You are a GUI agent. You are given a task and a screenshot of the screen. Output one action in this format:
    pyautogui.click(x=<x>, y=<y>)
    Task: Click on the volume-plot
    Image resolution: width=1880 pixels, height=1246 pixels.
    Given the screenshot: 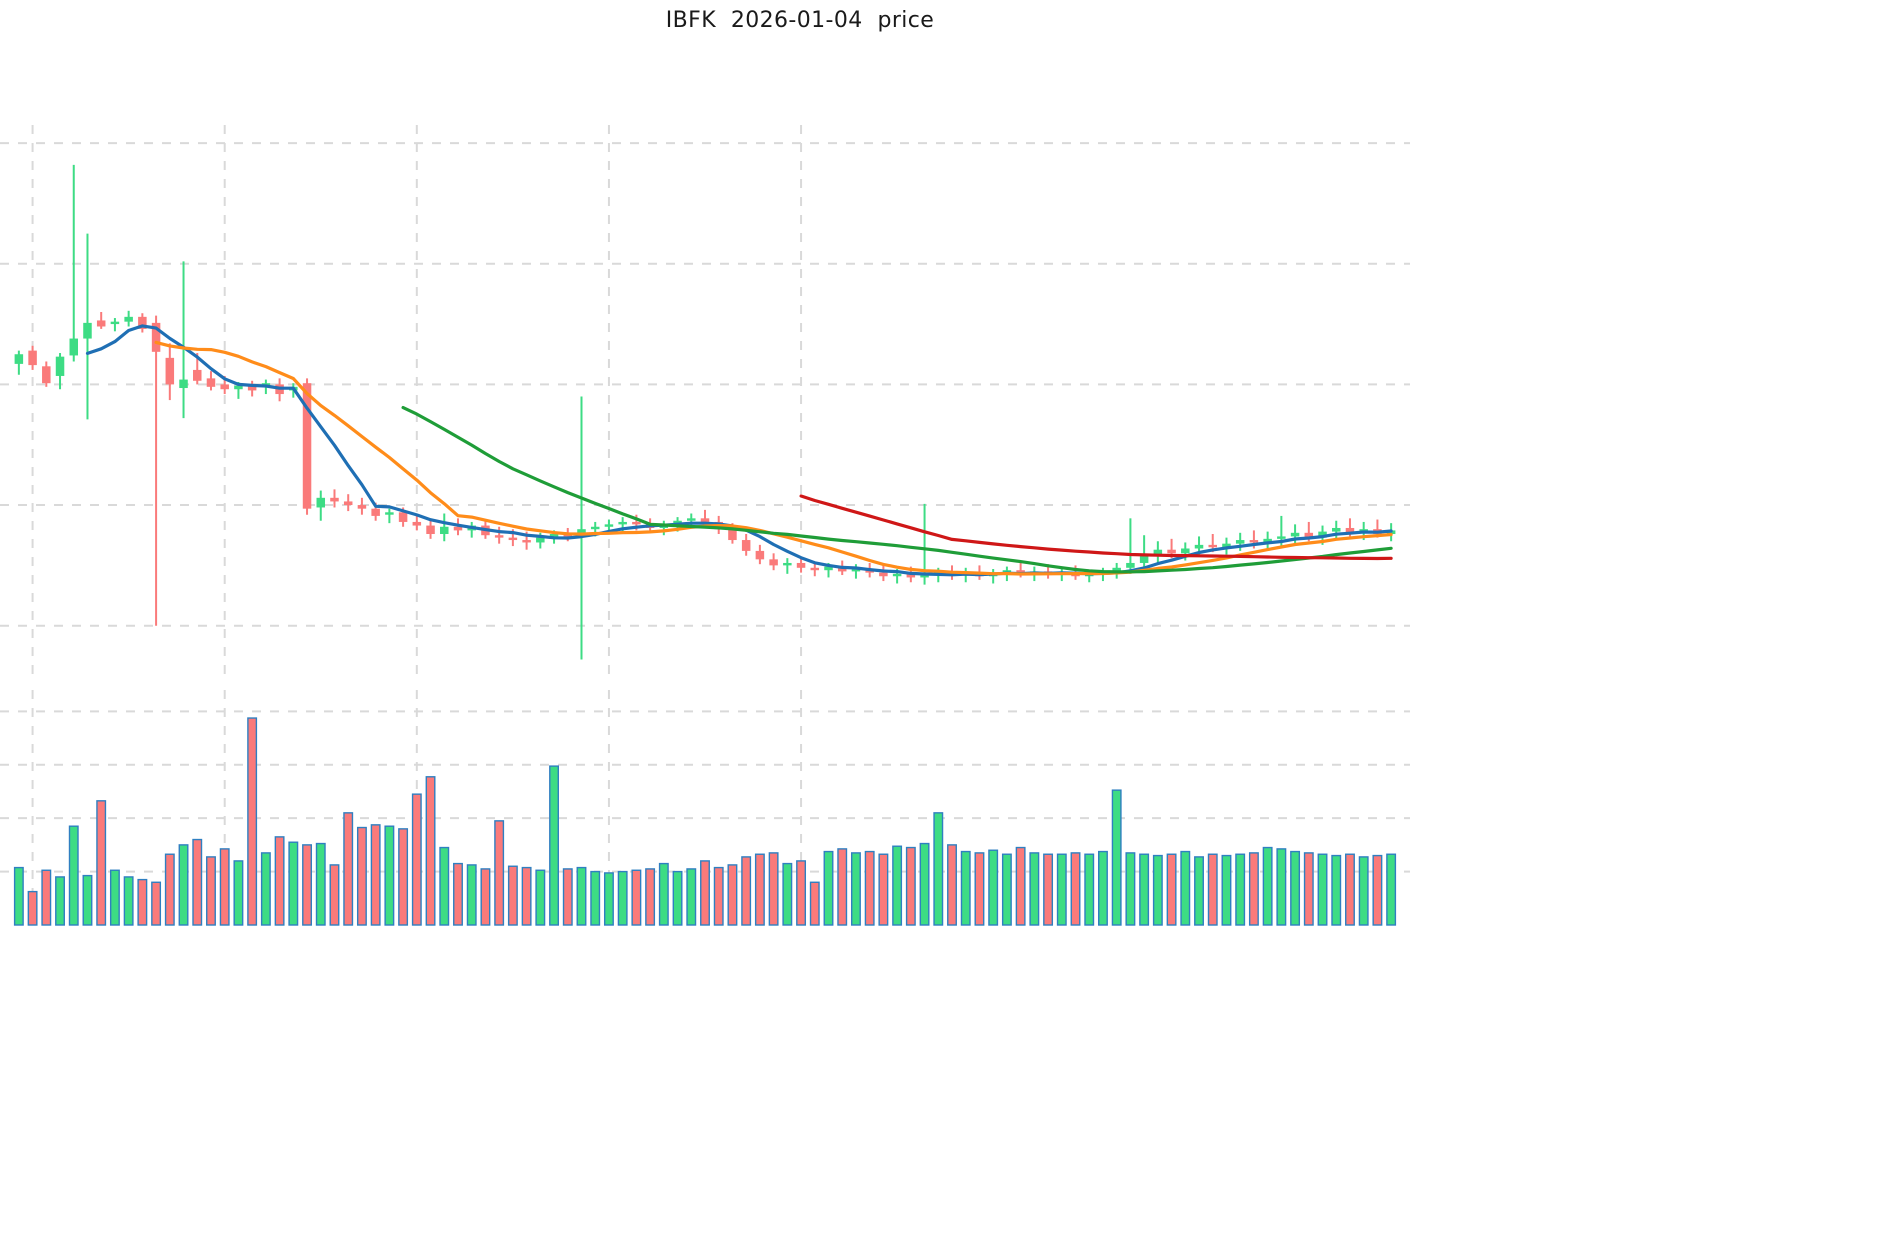 What is the action you would take?
    pyautogui.click(x=705, y=808)
    